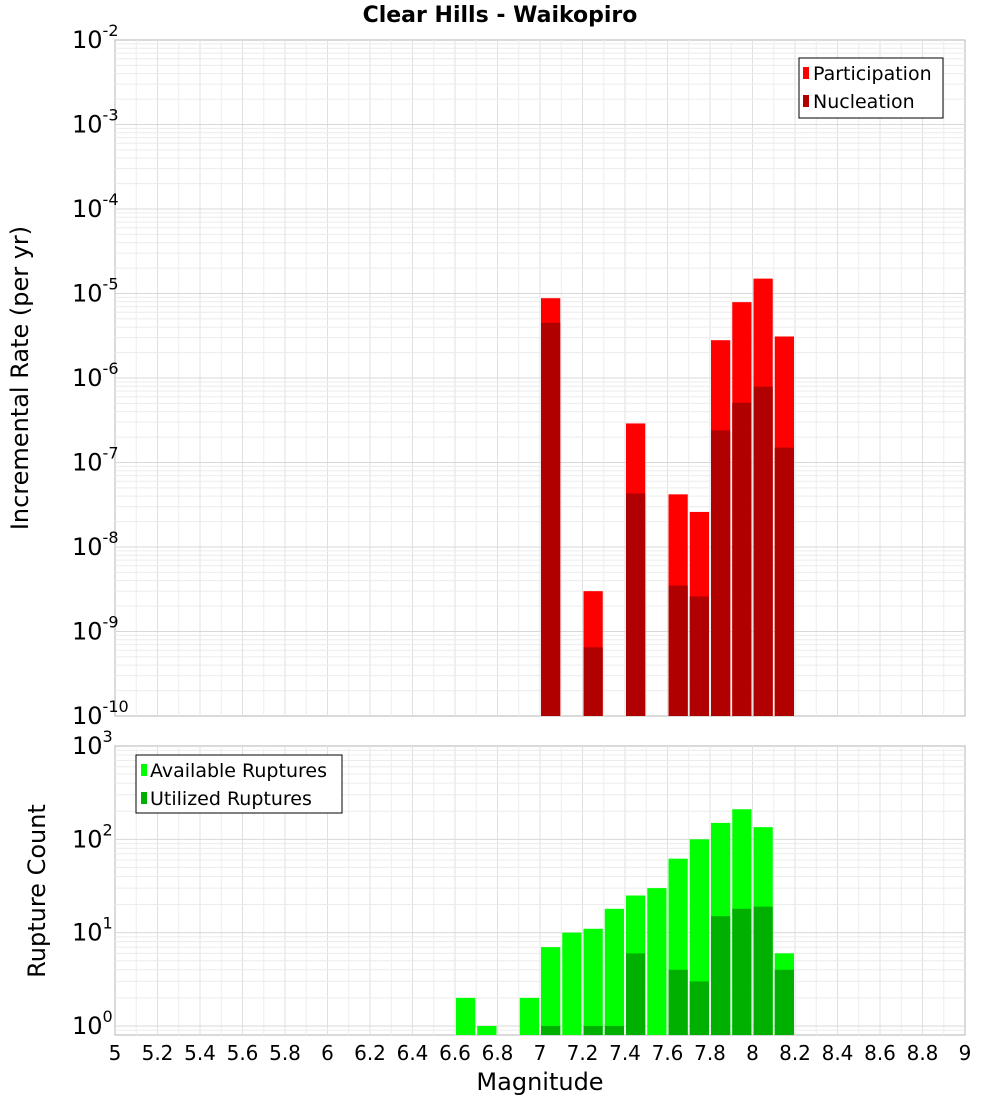  I want to click on legend-swatch-participation, so click(806, 73).